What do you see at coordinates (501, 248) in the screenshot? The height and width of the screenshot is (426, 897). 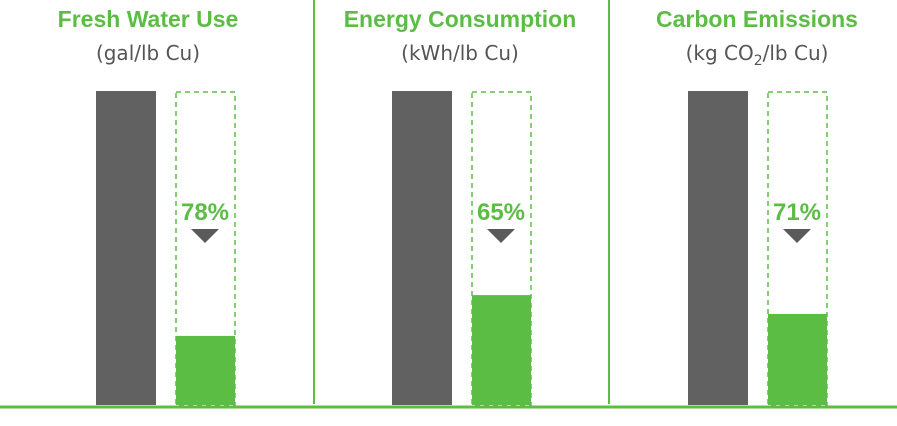 I see `reduced-outline-energy` at bounding box center [501, 248].